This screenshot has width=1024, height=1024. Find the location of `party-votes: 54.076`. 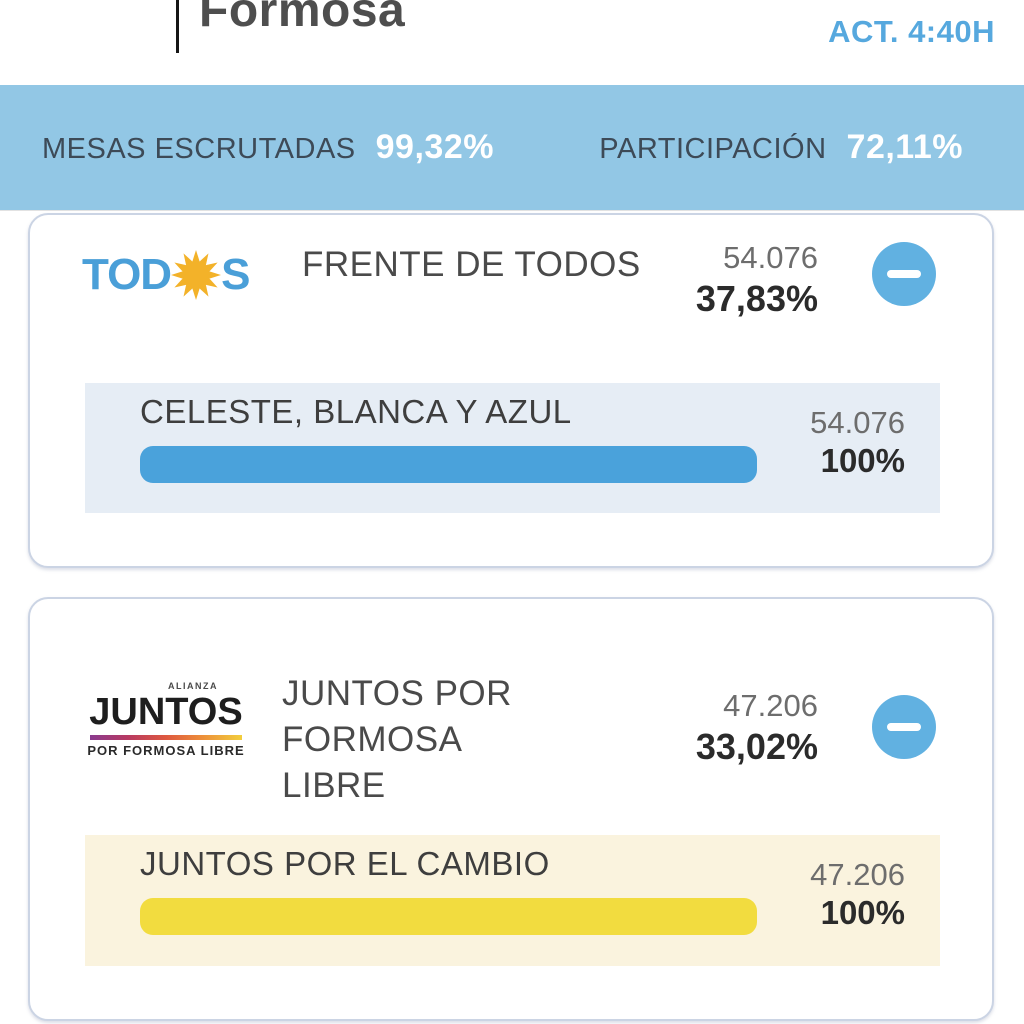

party-votes: 54.076 is located at coordinates (770, 257).